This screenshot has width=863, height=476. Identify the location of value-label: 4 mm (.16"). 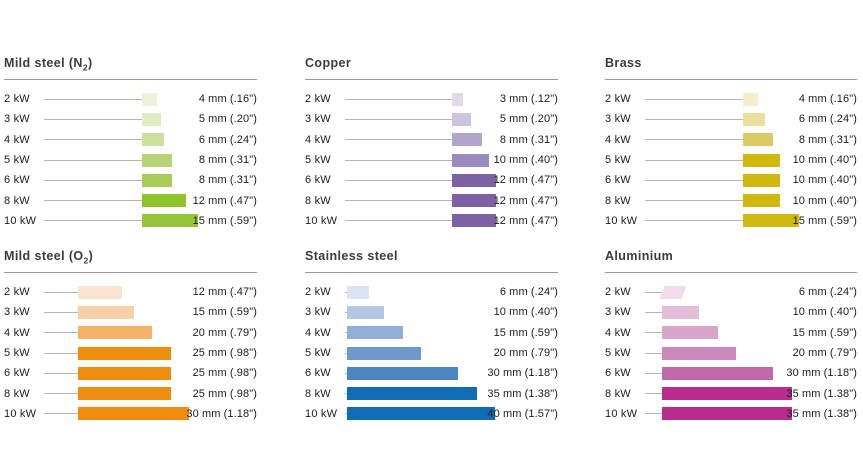
(827, 99).